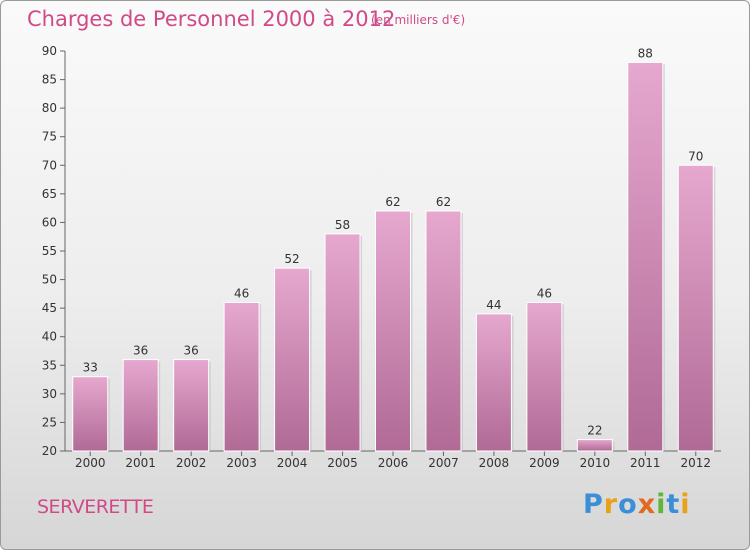  I want to click on data-label: 52, so click(291, 259).